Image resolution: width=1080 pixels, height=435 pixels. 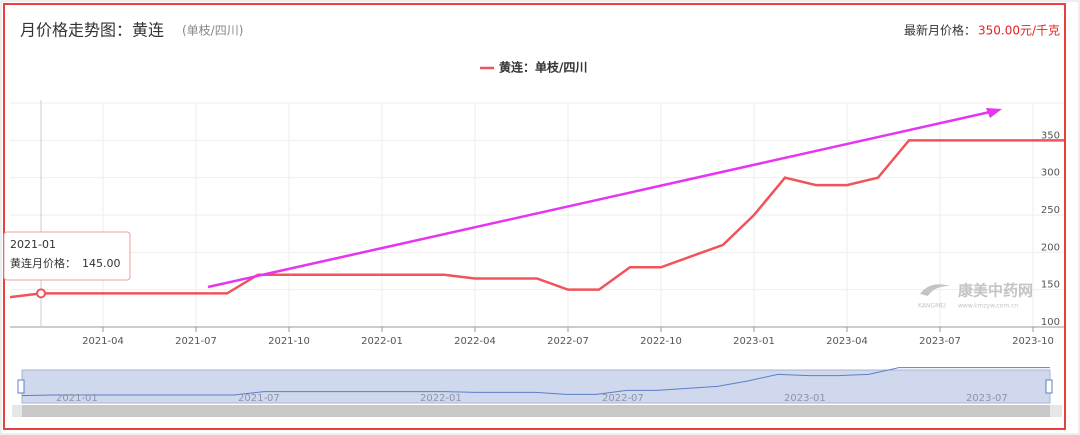 I want to click on x-tick-label: 2022-01, so click(x=382, y=341).